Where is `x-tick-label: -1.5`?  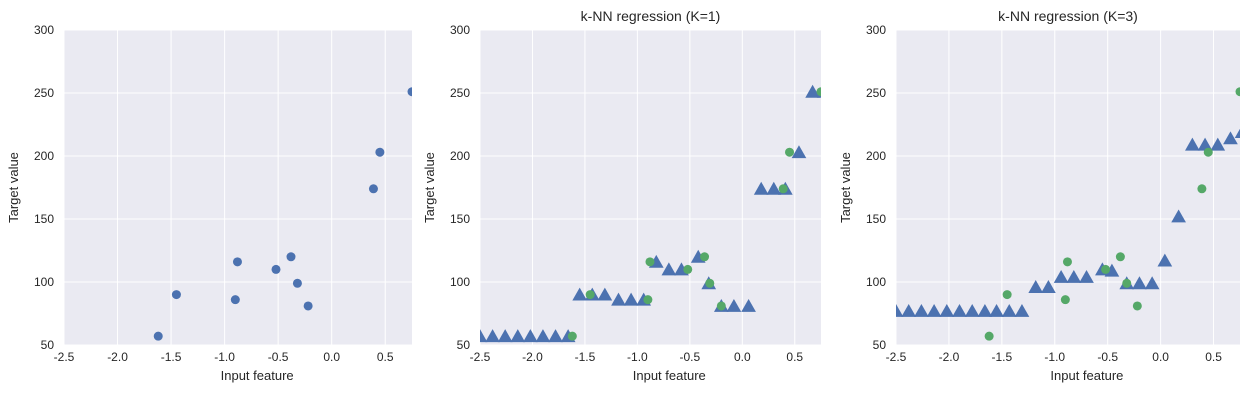
x-tick-label: -1.5 is located at coordinates (171, 357).